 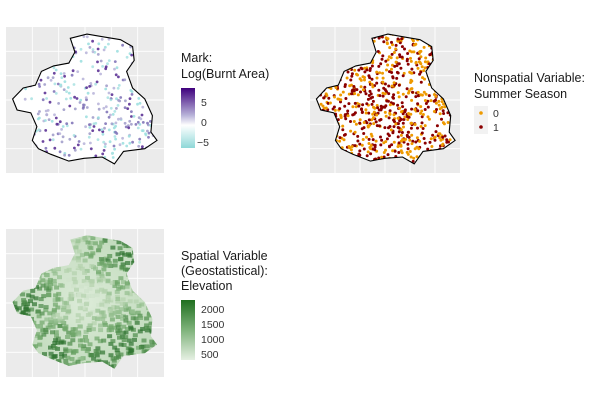 I want to click on legend-mark: Mark: Log(Burnt Area) 5 0 −5, so click(x=225, y=100).